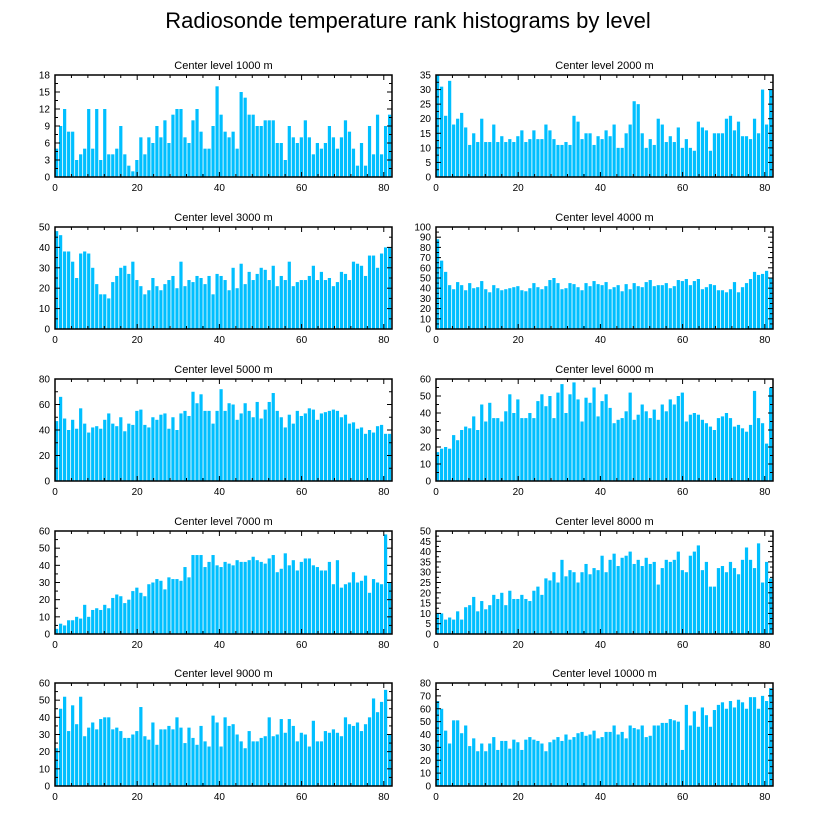 Image resolution: width=816 pixels, height=824 pixels. Describe the element at coordinates (426, 76) in the screenshot. I see `y-tick-label: 35` at that location.